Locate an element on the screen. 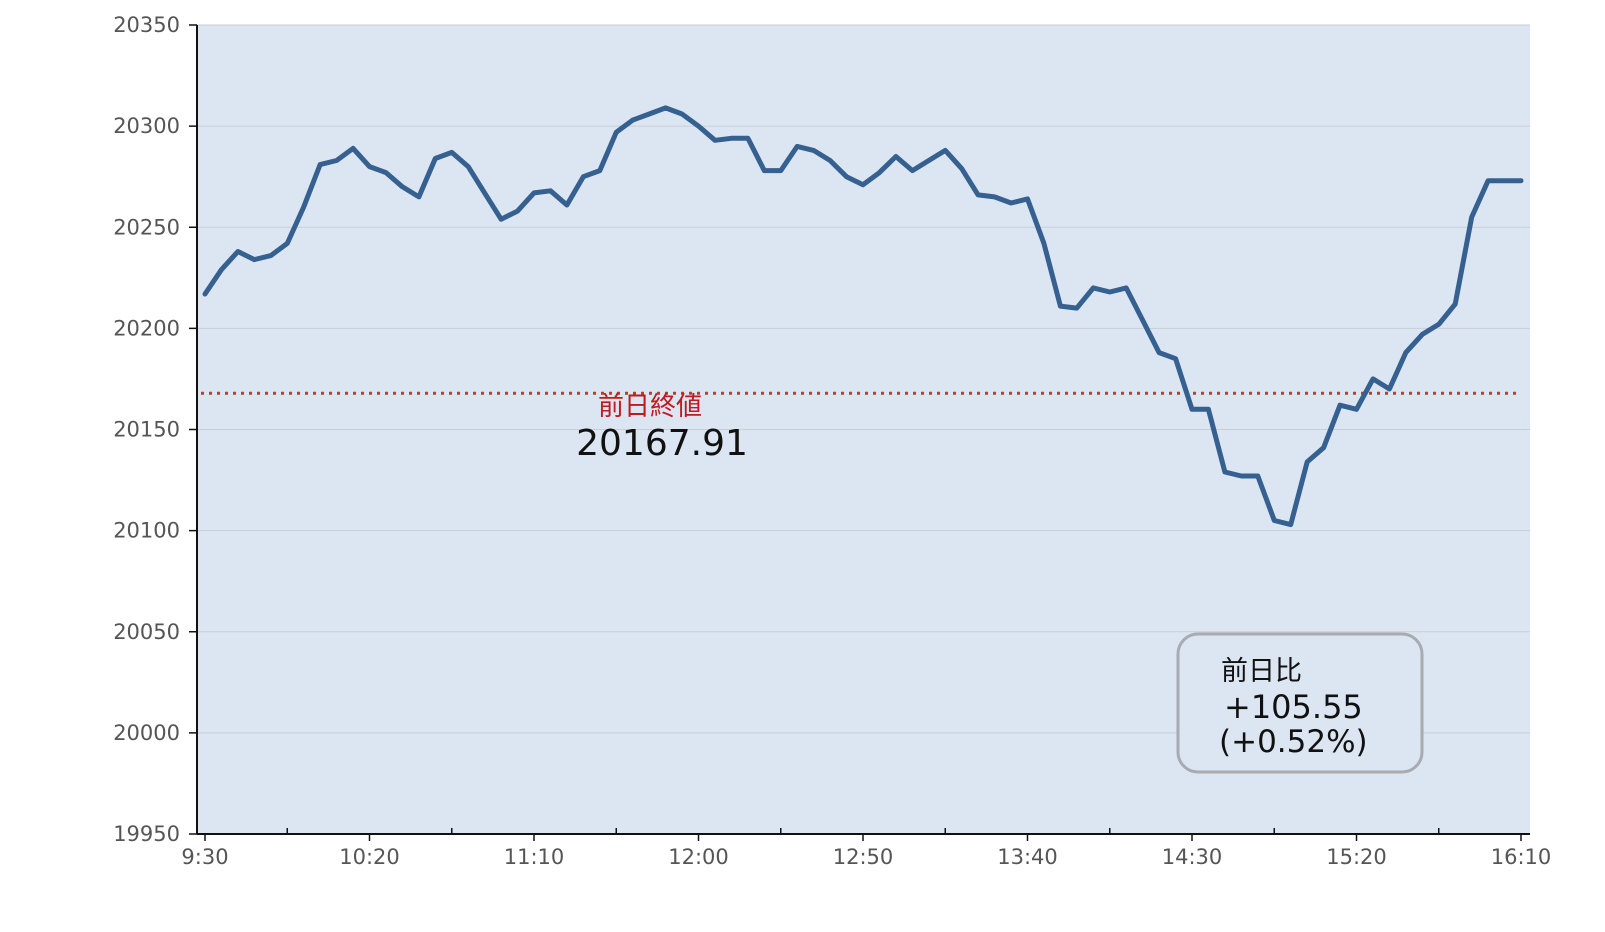  y-tick-label: 20150 is located at coordinates (146, 430).